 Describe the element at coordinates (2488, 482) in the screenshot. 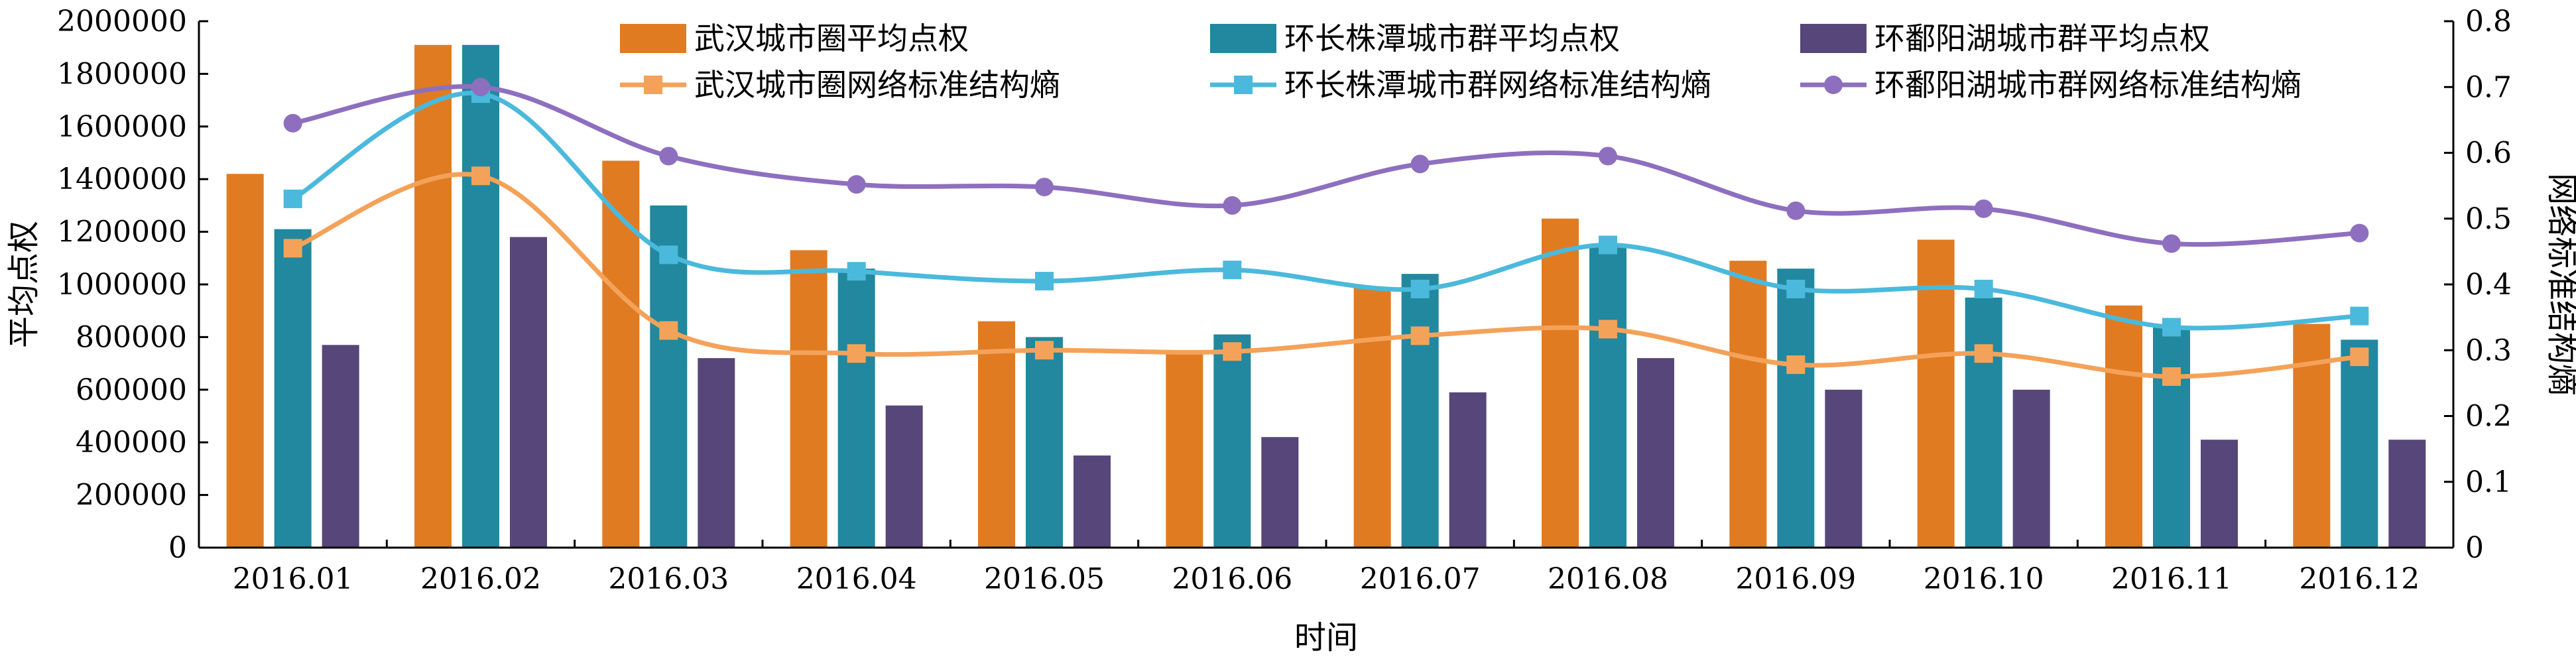

I see `y-right-tick-label: 0.1` at that location.